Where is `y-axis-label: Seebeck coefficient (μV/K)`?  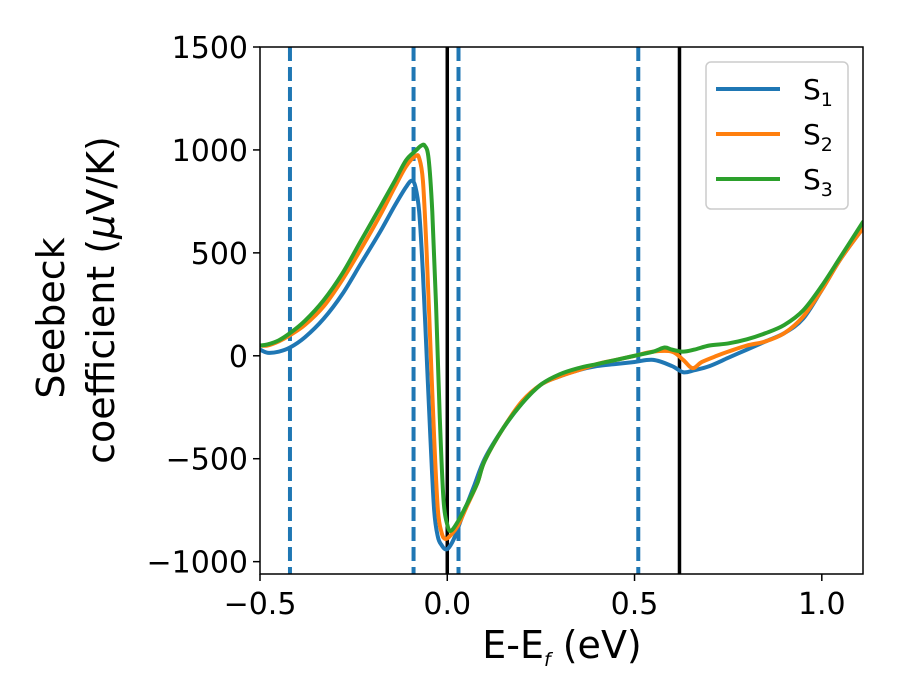
y-axis-label: Seebeck coefficient (μV/K) is located at coordinates (76, 300).